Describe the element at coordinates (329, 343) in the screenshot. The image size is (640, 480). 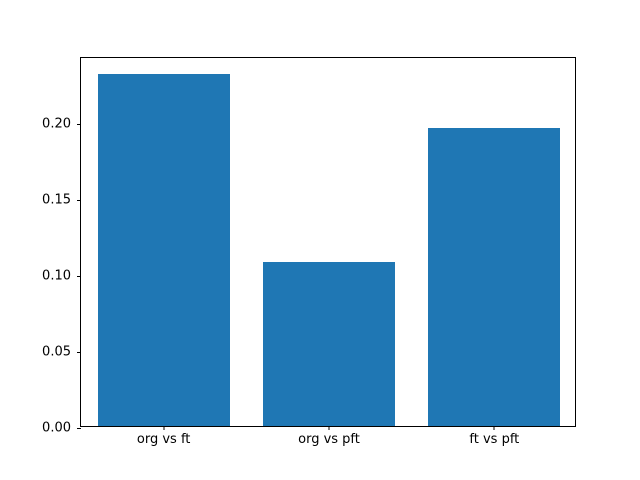
I see `bar-org-vs-pft` at that location.